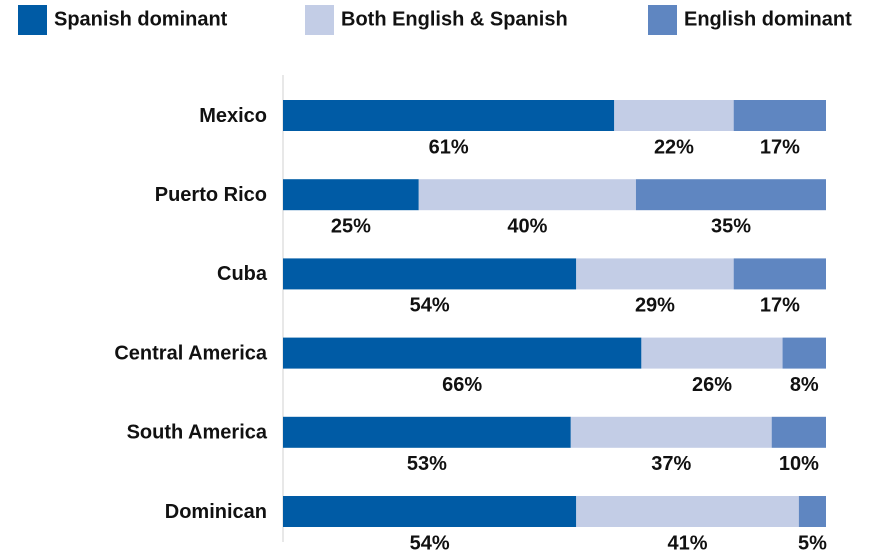 Image resolution: width=879 pixels, height=550 pixels. I want to click on value-label: 5%, so click(812, 541).